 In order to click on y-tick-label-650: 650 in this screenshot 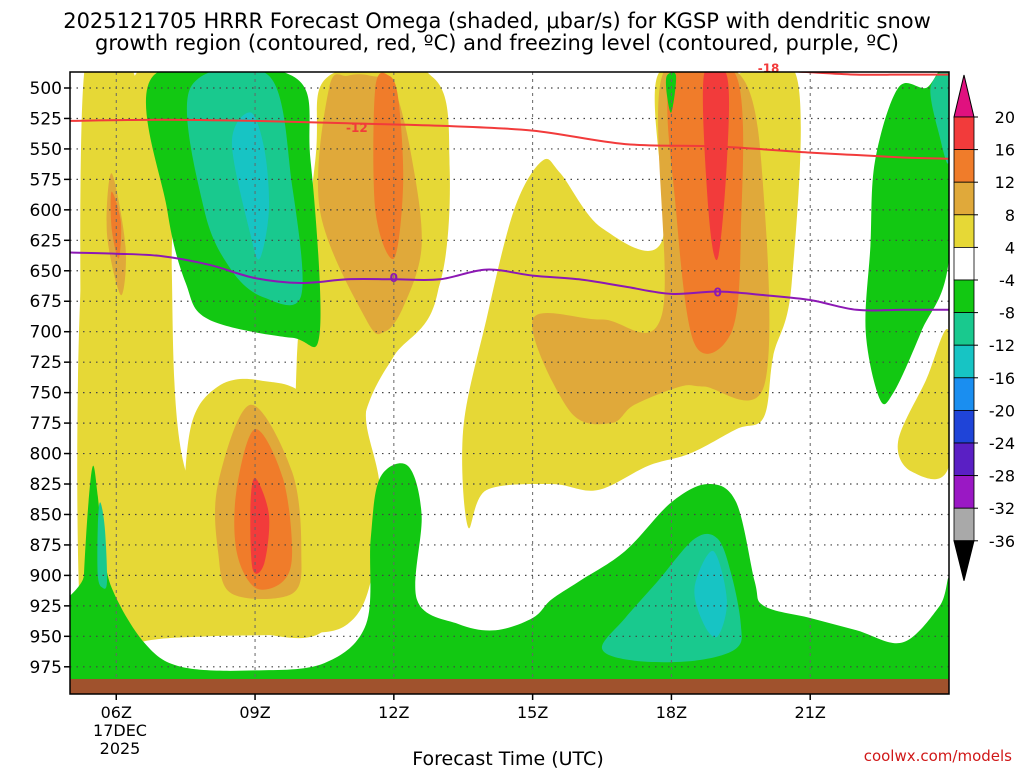, I will do `click(46, 272)`.